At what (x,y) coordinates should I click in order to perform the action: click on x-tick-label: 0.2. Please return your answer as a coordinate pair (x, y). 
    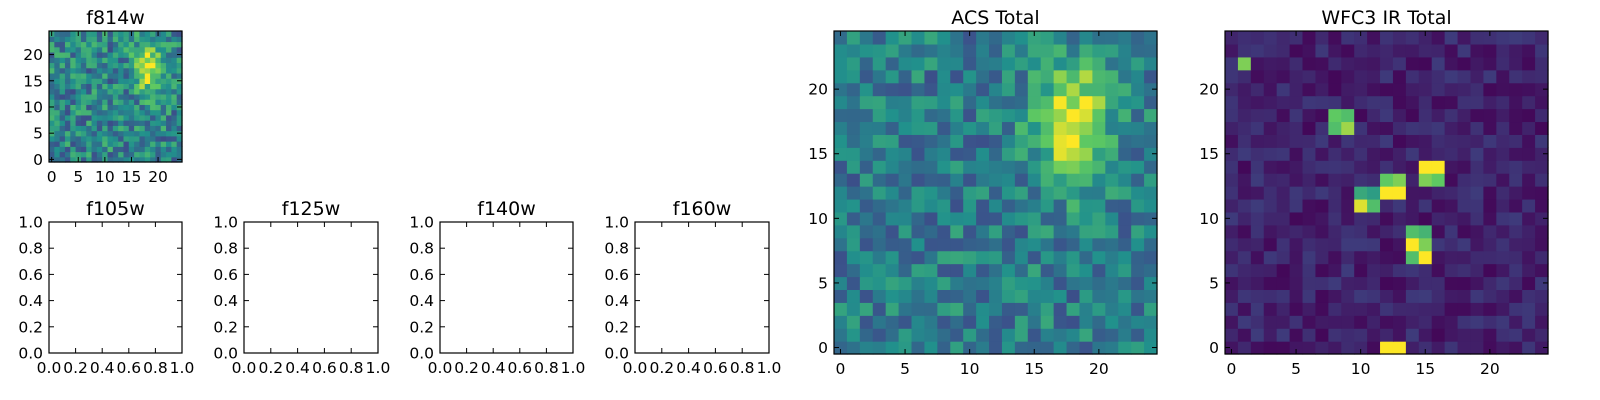
    Looking at the image, I should click on (466, 368).